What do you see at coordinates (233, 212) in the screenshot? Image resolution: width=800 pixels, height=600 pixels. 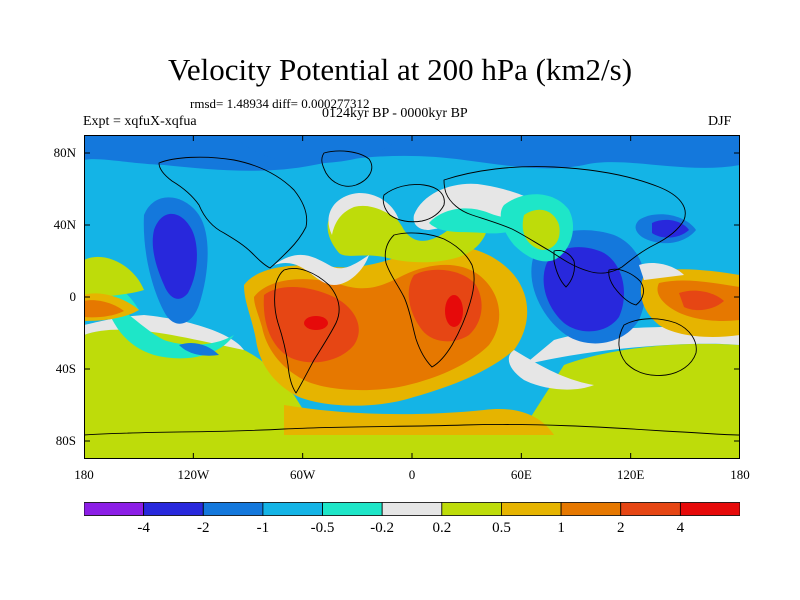 I see `north-america-outline` at bounding box center [233, 212].